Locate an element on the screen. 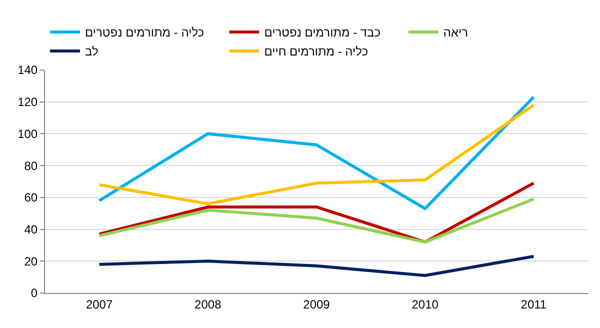 The height and width of the screenshot is (328, 600). y-tick-label: 140 is located at coordinates (28, 70).